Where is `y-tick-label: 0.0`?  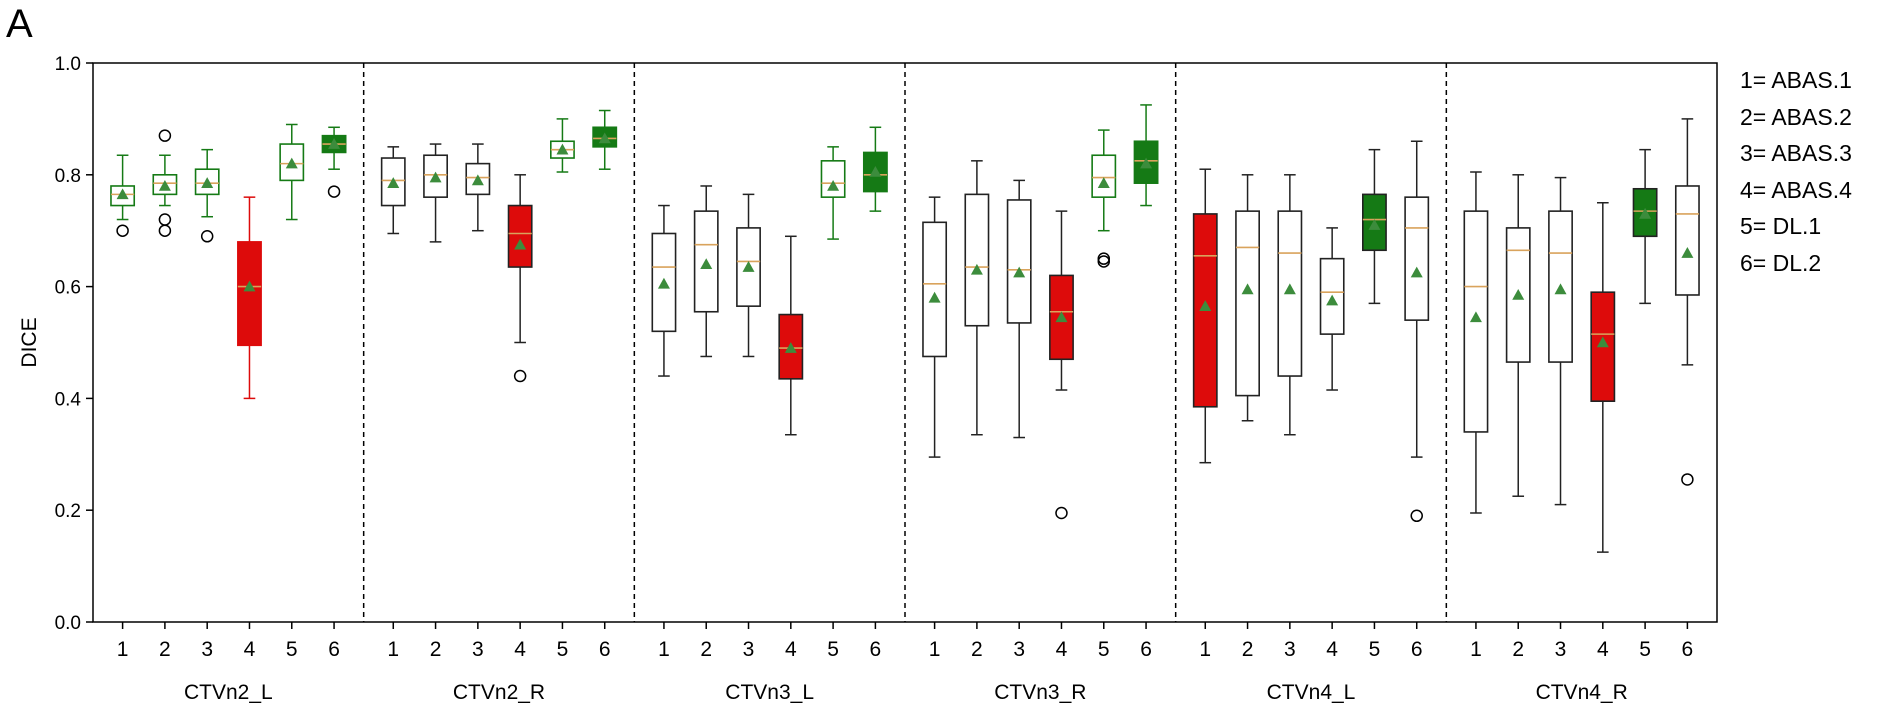 y-tick-label: 0.0 is located at coordinates (68, 623).